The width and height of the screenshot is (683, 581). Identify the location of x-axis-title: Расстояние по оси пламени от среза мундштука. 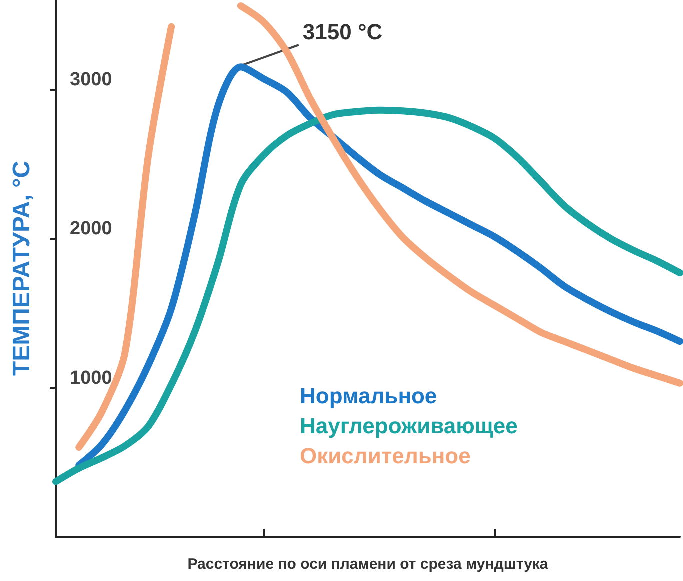
(368, 564).